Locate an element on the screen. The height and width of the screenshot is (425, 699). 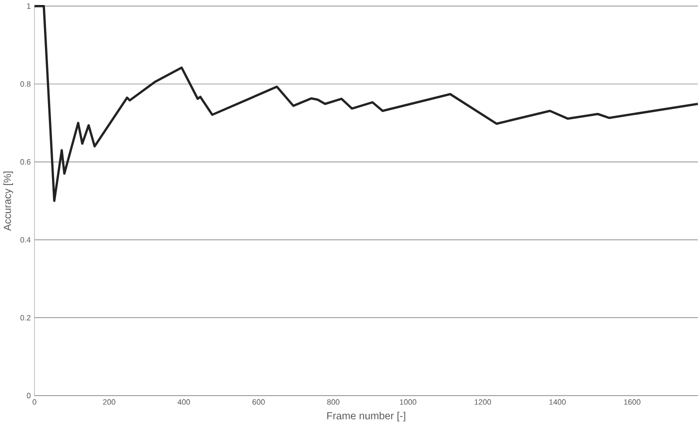
x-axis-title: Frame number [-] is located at coordinates (366, 417).